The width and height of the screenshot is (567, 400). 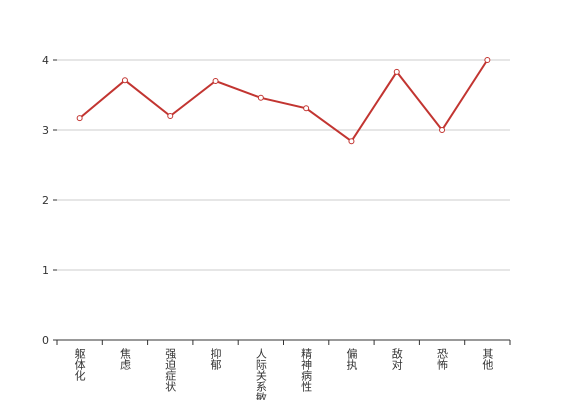 I want to click on x-tick-label: 敌对, so click(x=396, y=358).